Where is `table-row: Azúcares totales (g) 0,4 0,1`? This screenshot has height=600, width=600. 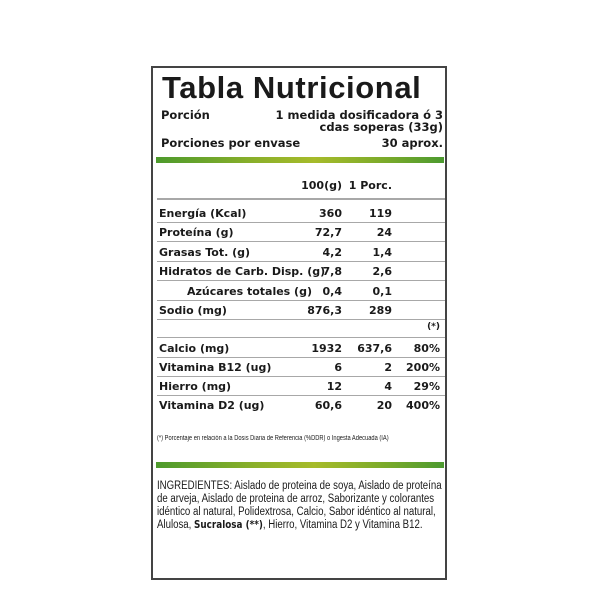
table-row: Azúcares totales (g) 0,4 0,1 is located at coordinates (301, 291).